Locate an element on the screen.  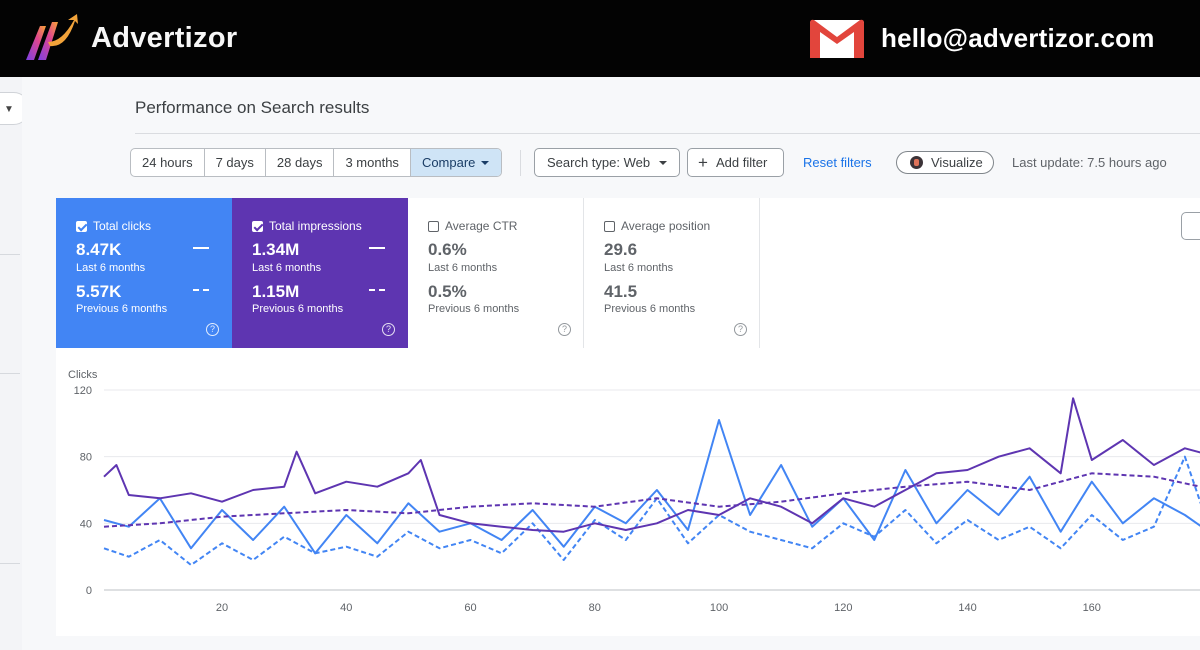
visualize-button: Visualize is located at coordinates (945, 162).